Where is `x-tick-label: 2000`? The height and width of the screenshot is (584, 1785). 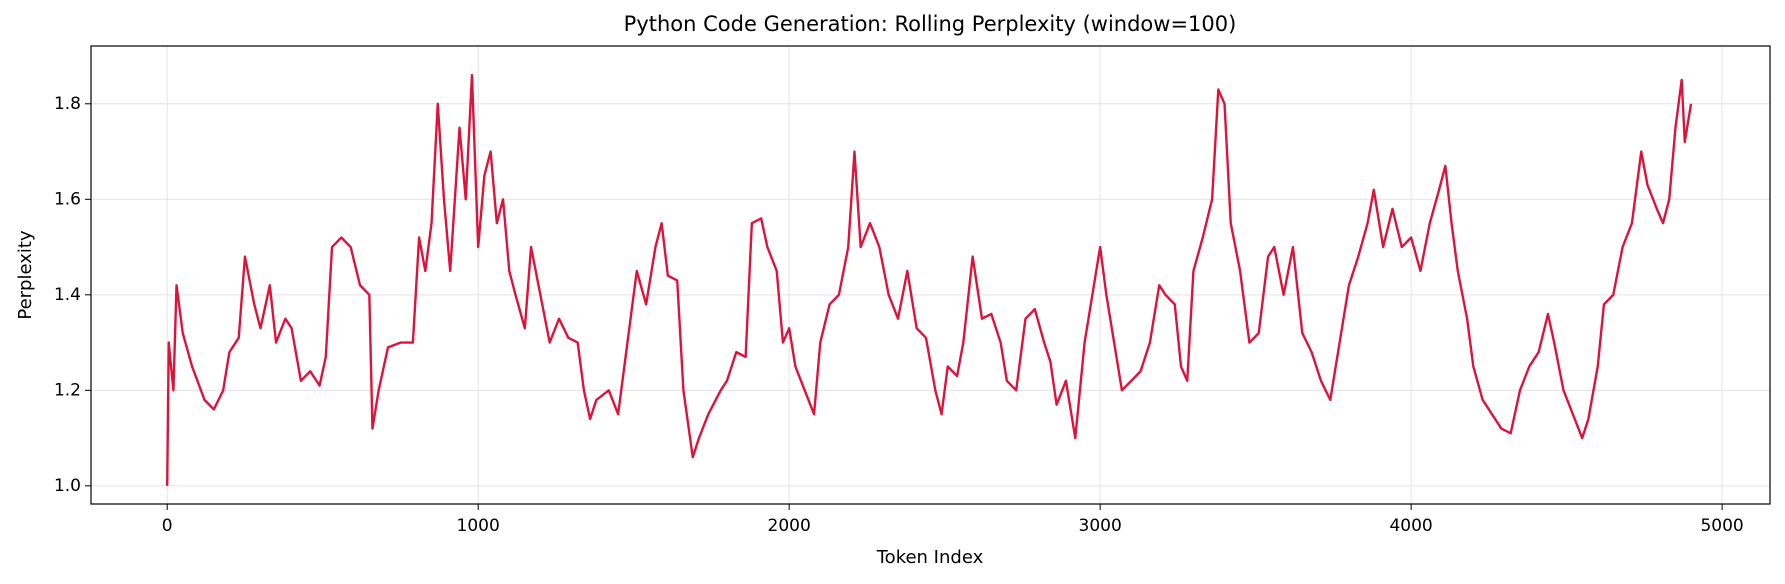 x-tick-label: 2000 is located at coordinates (789, 526).